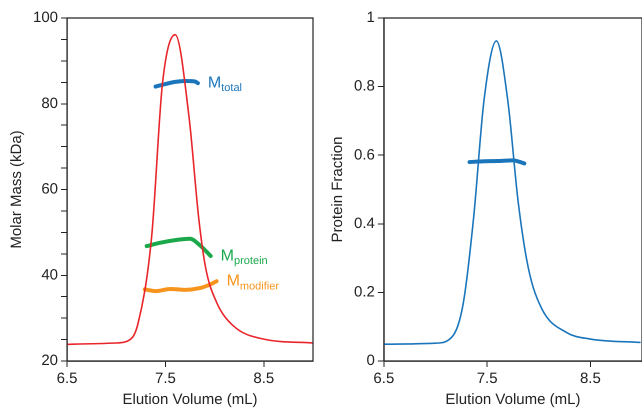  I want to click on y-tick-label: 60, so click(49, 189).